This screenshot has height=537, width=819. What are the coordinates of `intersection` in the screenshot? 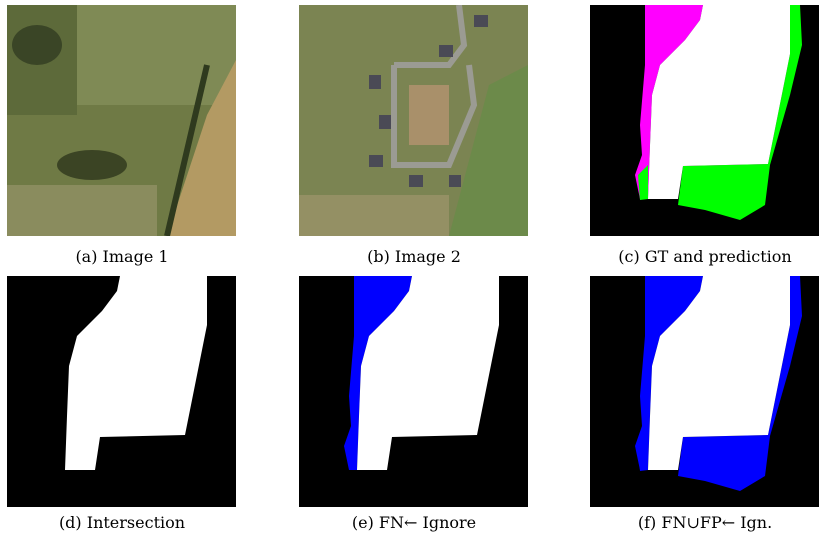 It's located at (121, 391).